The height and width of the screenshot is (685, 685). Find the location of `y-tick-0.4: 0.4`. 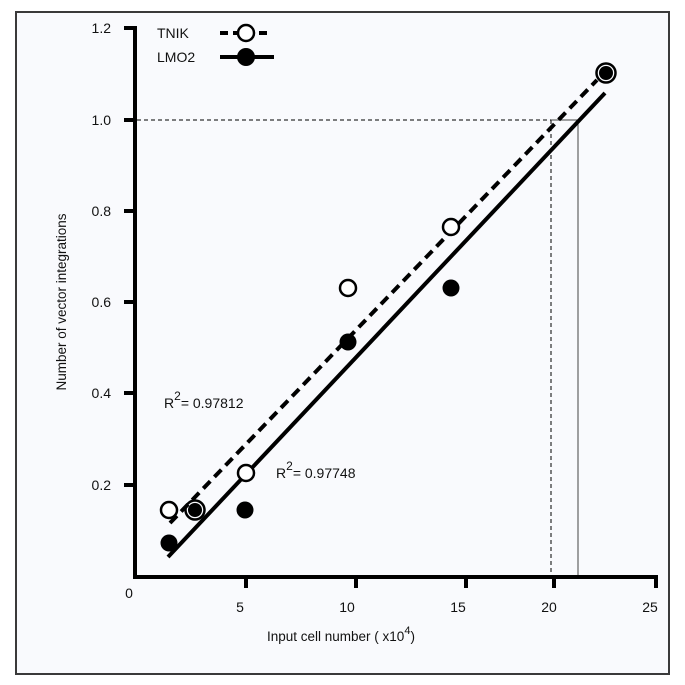

y-tick-0.4: 0.4 is located at coordinates (102, 393).